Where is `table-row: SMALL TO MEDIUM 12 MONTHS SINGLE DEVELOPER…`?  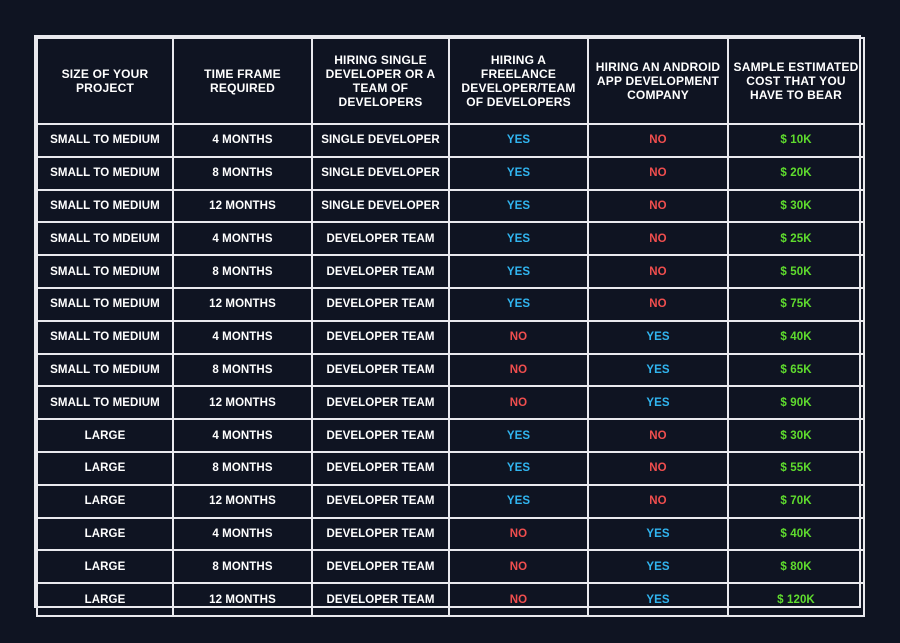
table-row: SMALL TO MEDIUM 12 MONTHS SINGLE DEVELOPER… is located at coordinates (450, 206).